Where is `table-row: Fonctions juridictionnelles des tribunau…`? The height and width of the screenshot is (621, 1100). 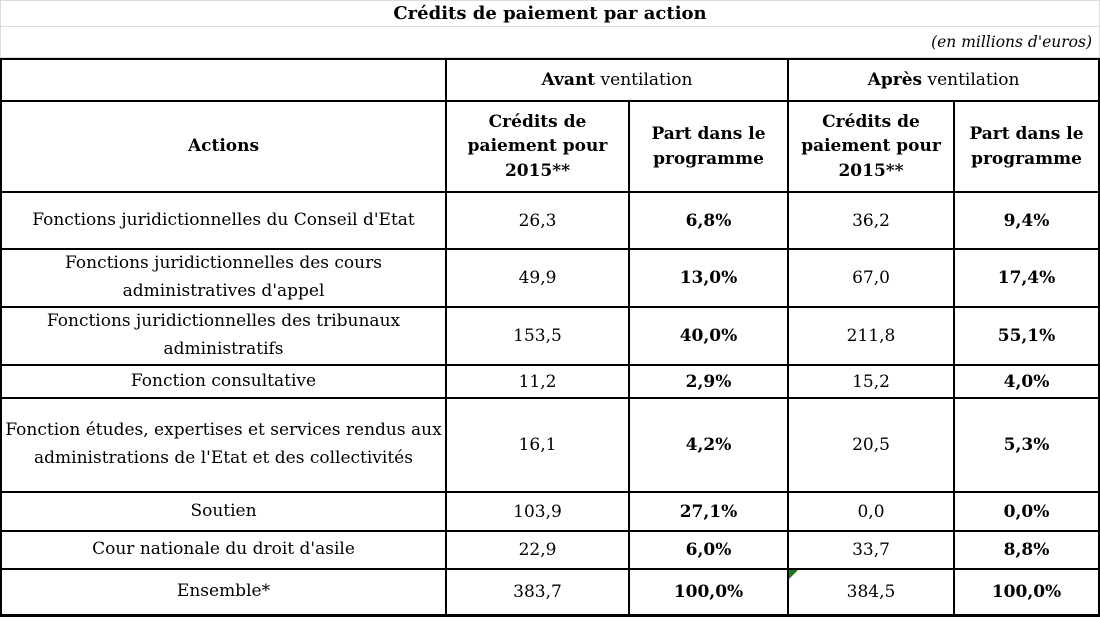
table-row: Fonctions juridictionnelles des tribunau… is located at coordinates (550, 336).